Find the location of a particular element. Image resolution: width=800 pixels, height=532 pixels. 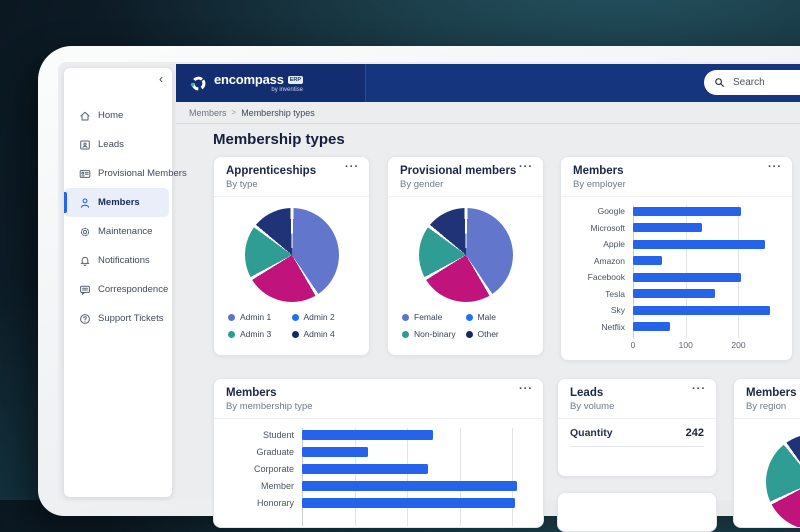

bar-label: Graduate is located at coordinates (275, 451).